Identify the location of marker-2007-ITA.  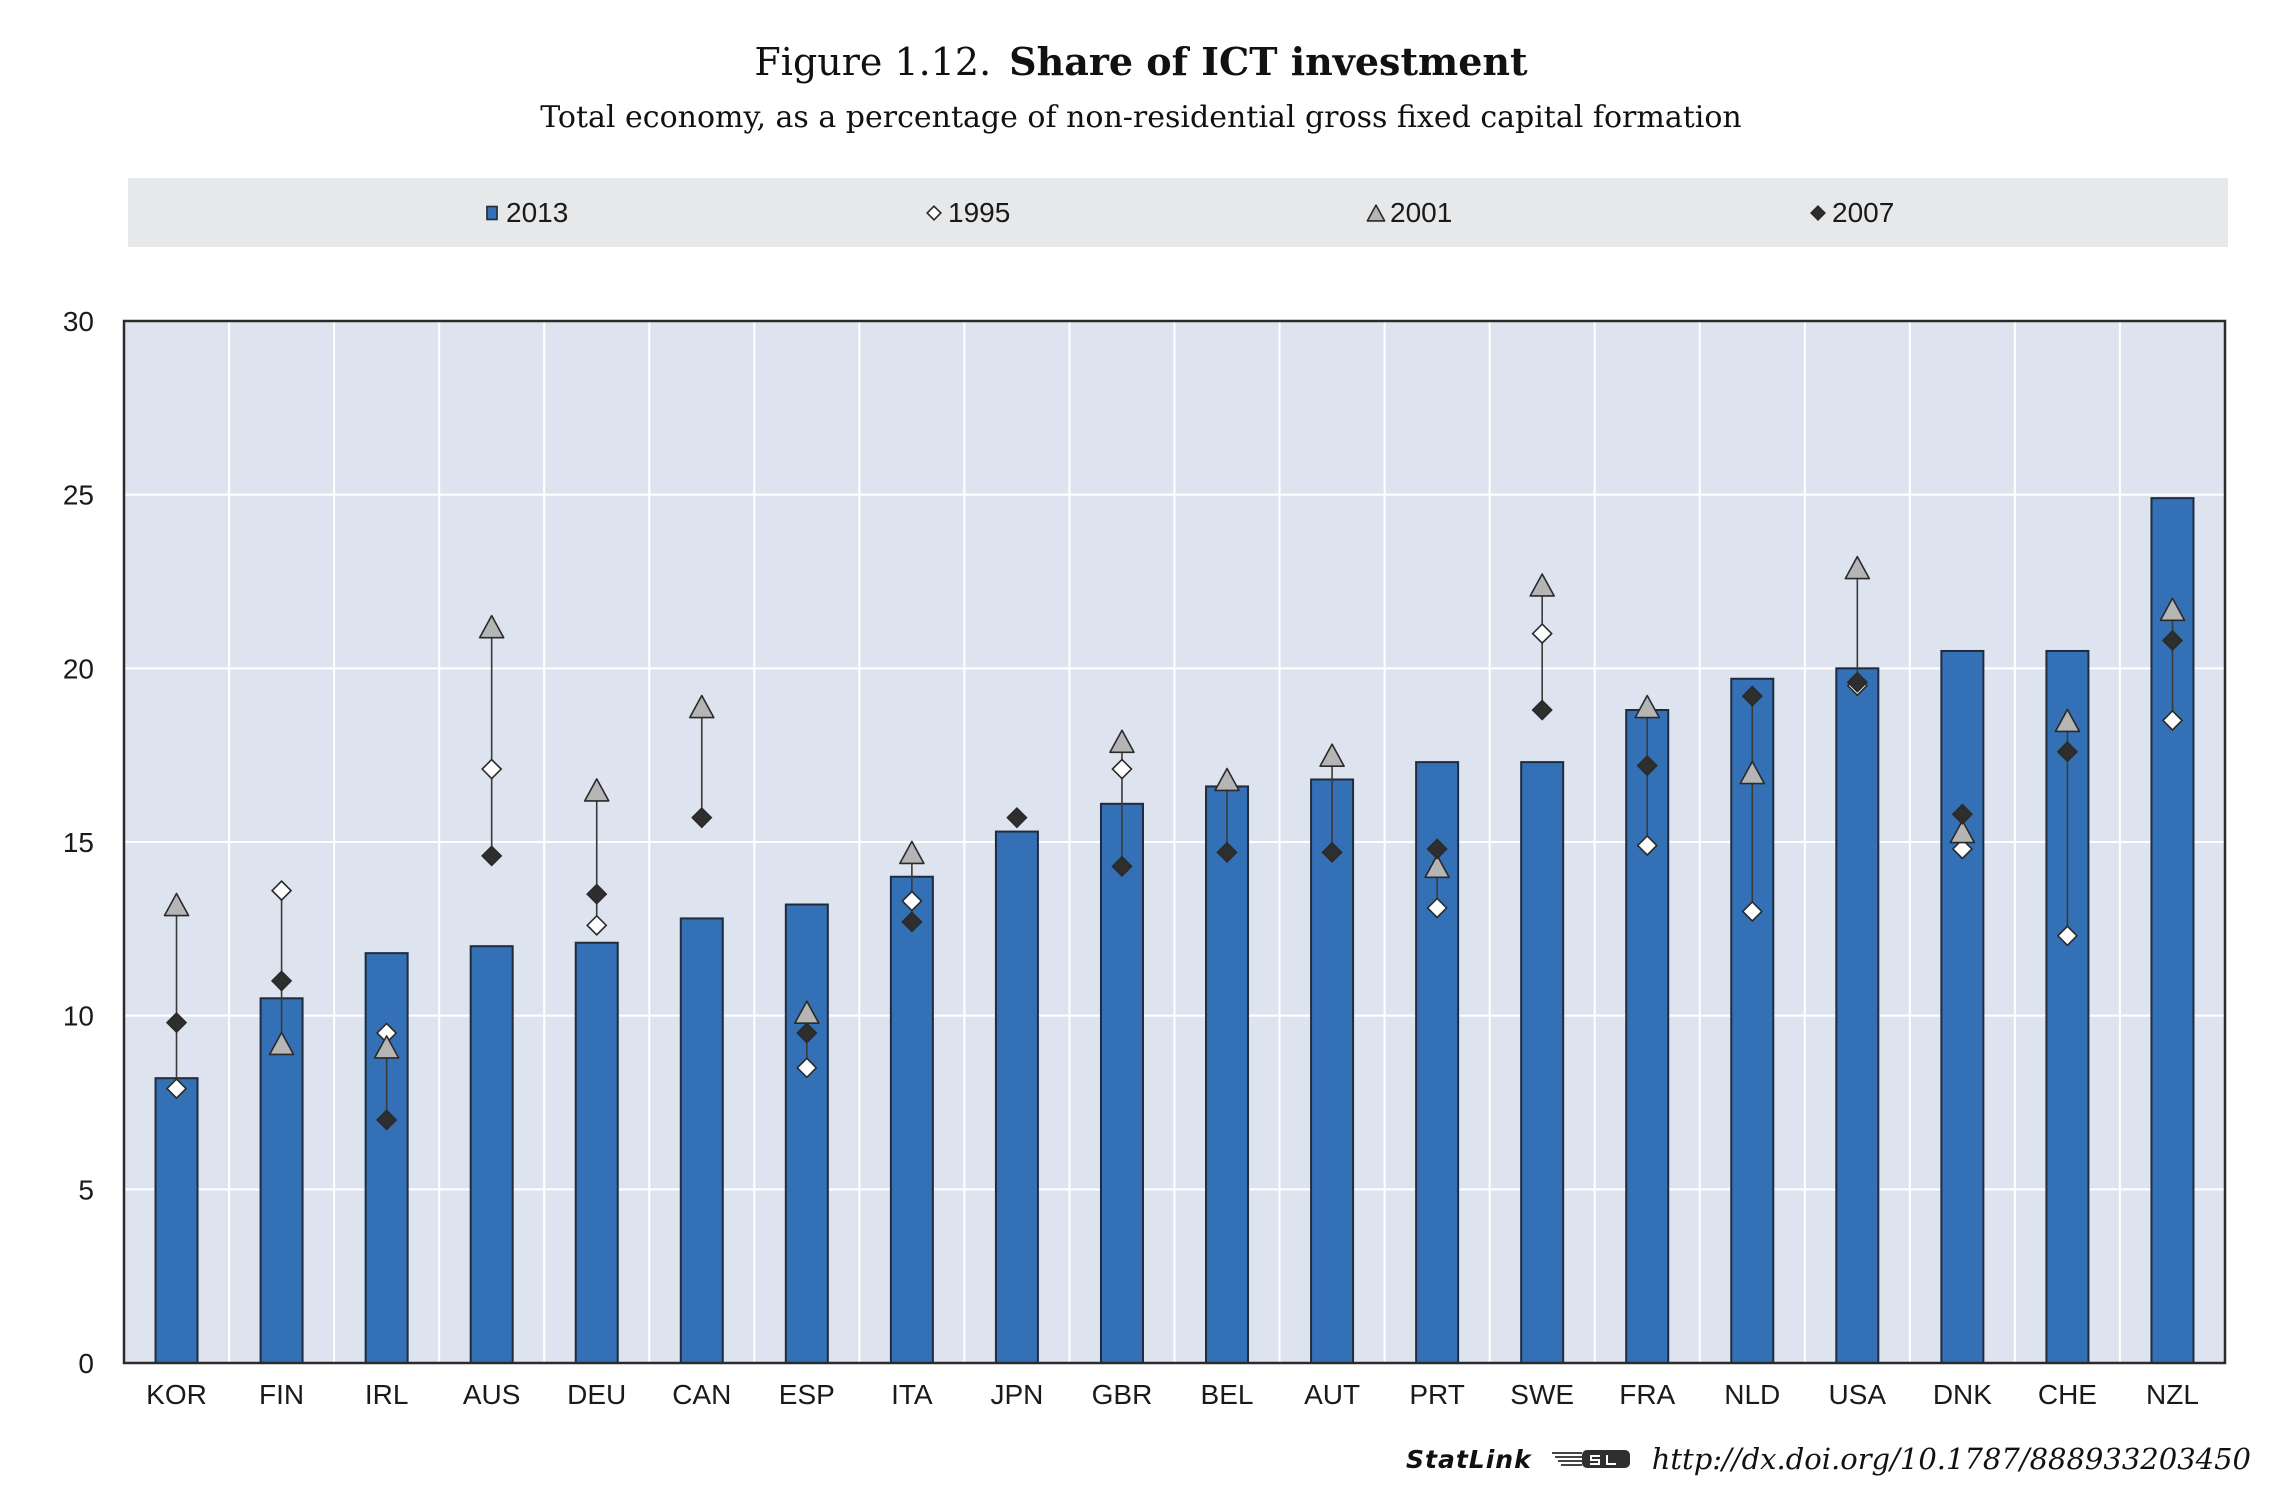
(912, 922).